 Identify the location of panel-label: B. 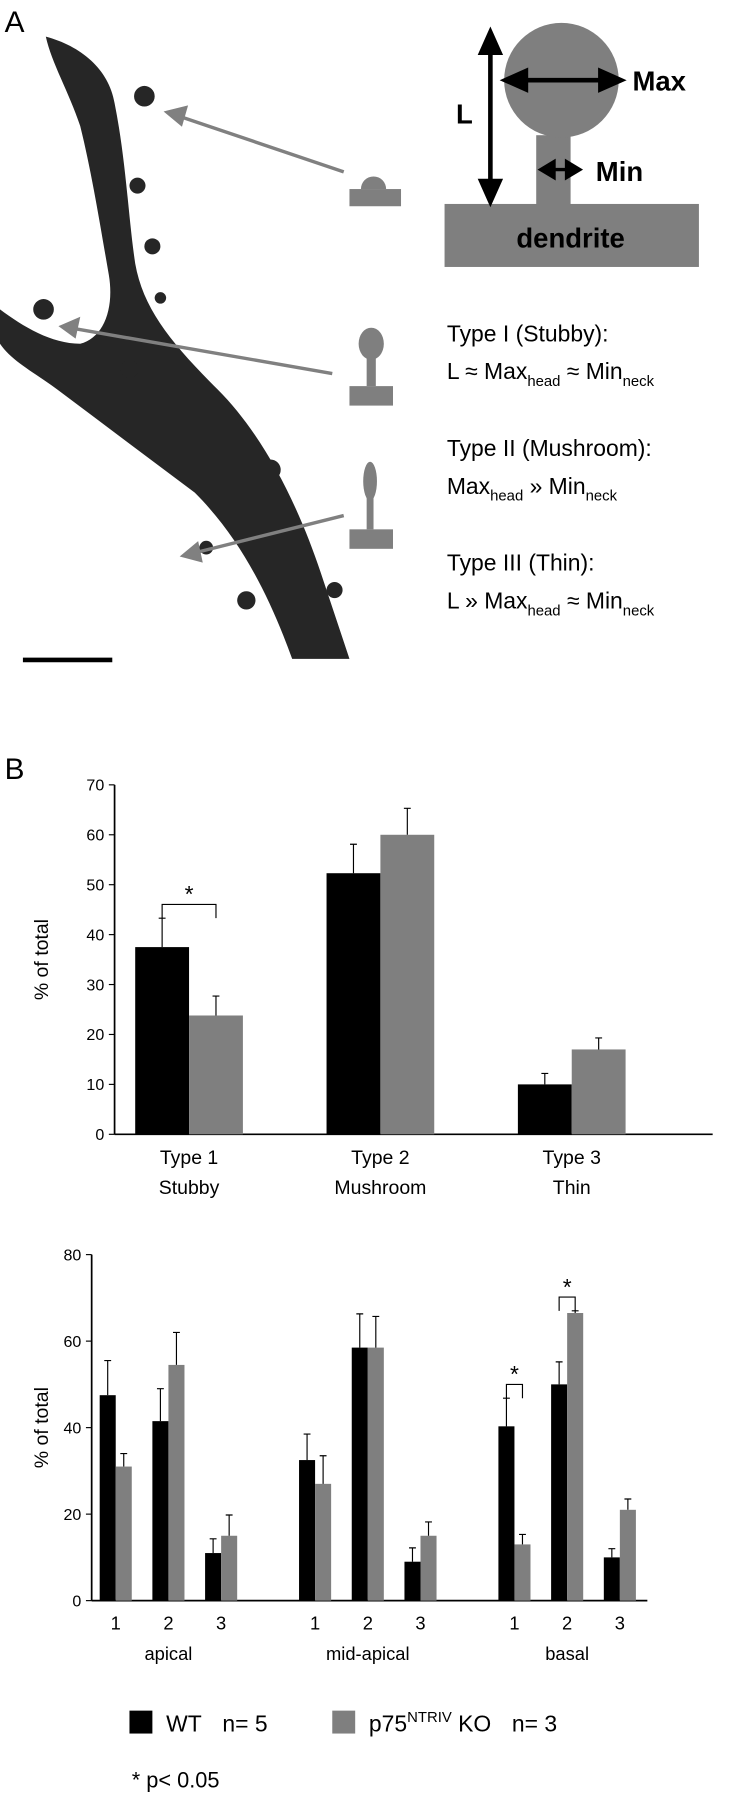
(15, 769).